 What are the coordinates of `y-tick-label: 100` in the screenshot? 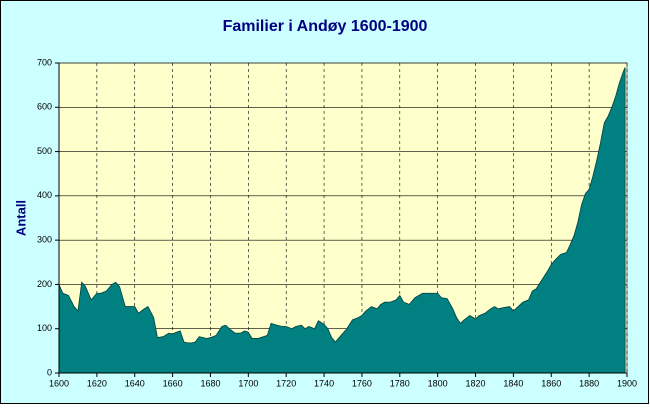 It's located at (44, 328).